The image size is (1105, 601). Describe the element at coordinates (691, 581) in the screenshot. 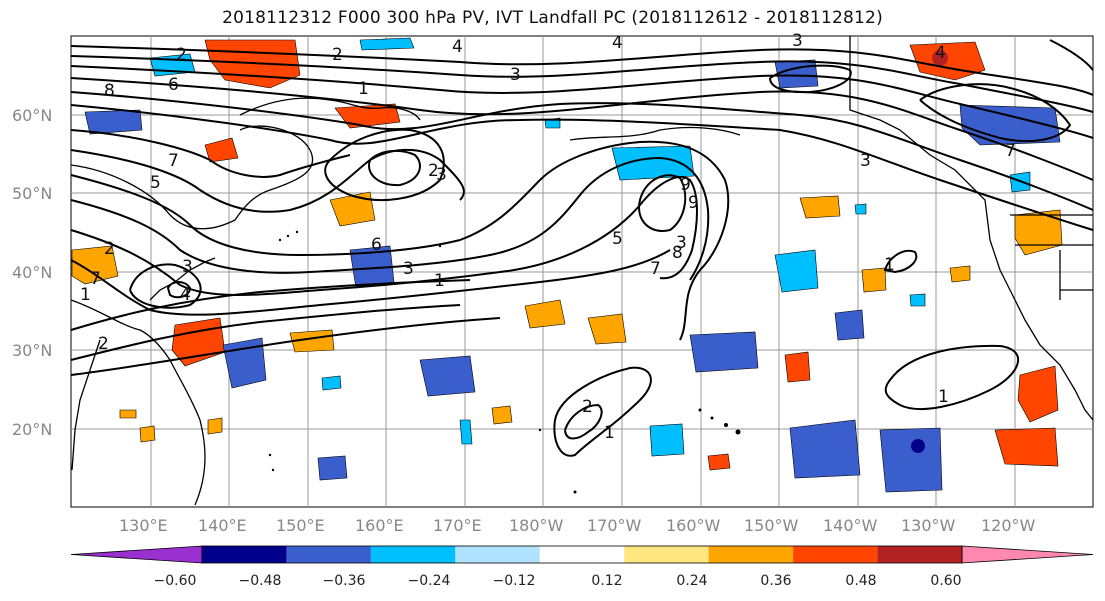

I see `colorbar-tick-label: 0.24` at that location.